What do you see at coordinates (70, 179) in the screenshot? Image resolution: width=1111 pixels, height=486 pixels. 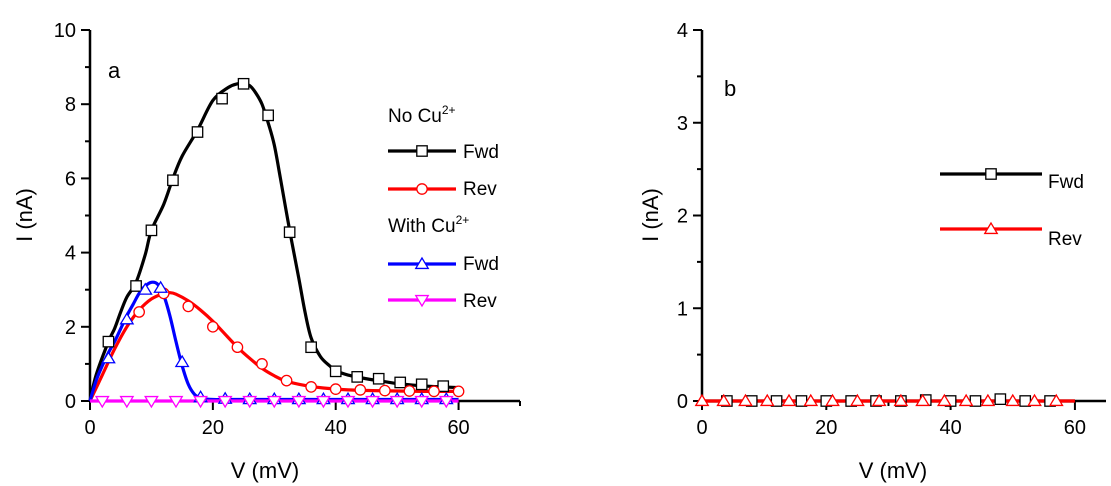 I see `panel-a-y-tick-label: 6` at bounding box center [70, 179].